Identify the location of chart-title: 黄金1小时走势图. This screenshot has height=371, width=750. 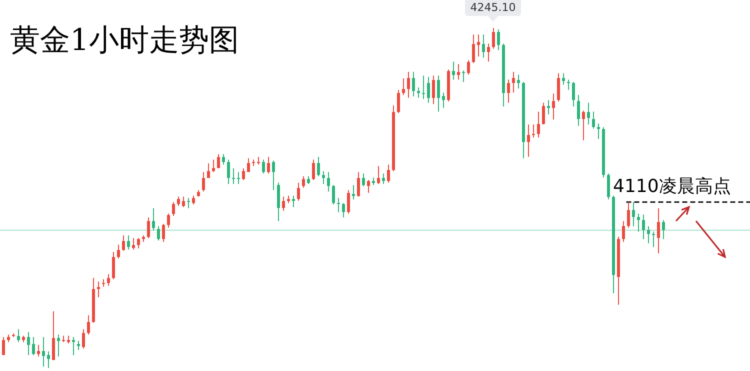
(125, 40).